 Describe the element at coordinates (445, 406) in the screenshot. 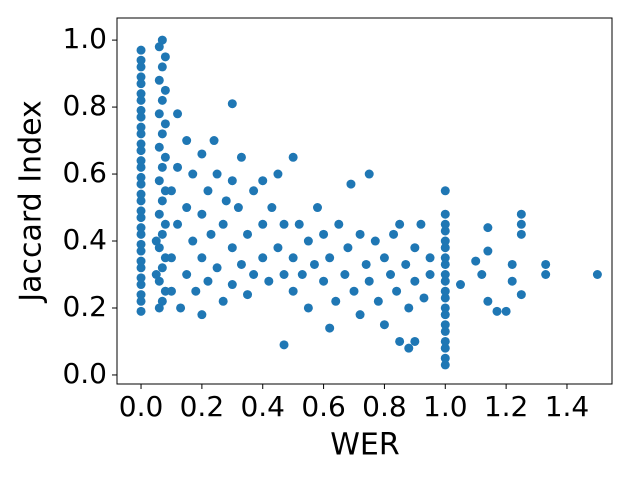

I see `x-tick-label: 1.0` at that location.